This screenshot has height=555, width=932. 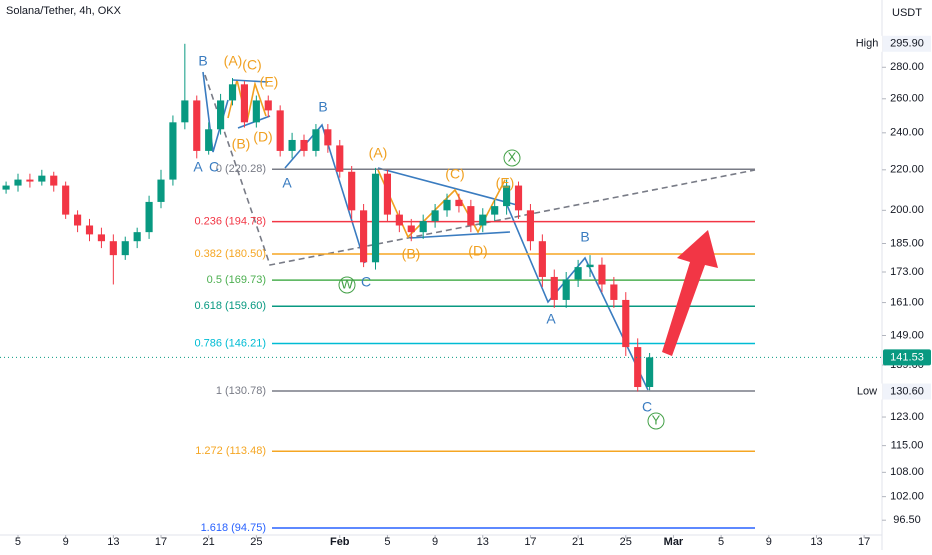 I want to click on wave-label: X, so click(x=512, y=156).